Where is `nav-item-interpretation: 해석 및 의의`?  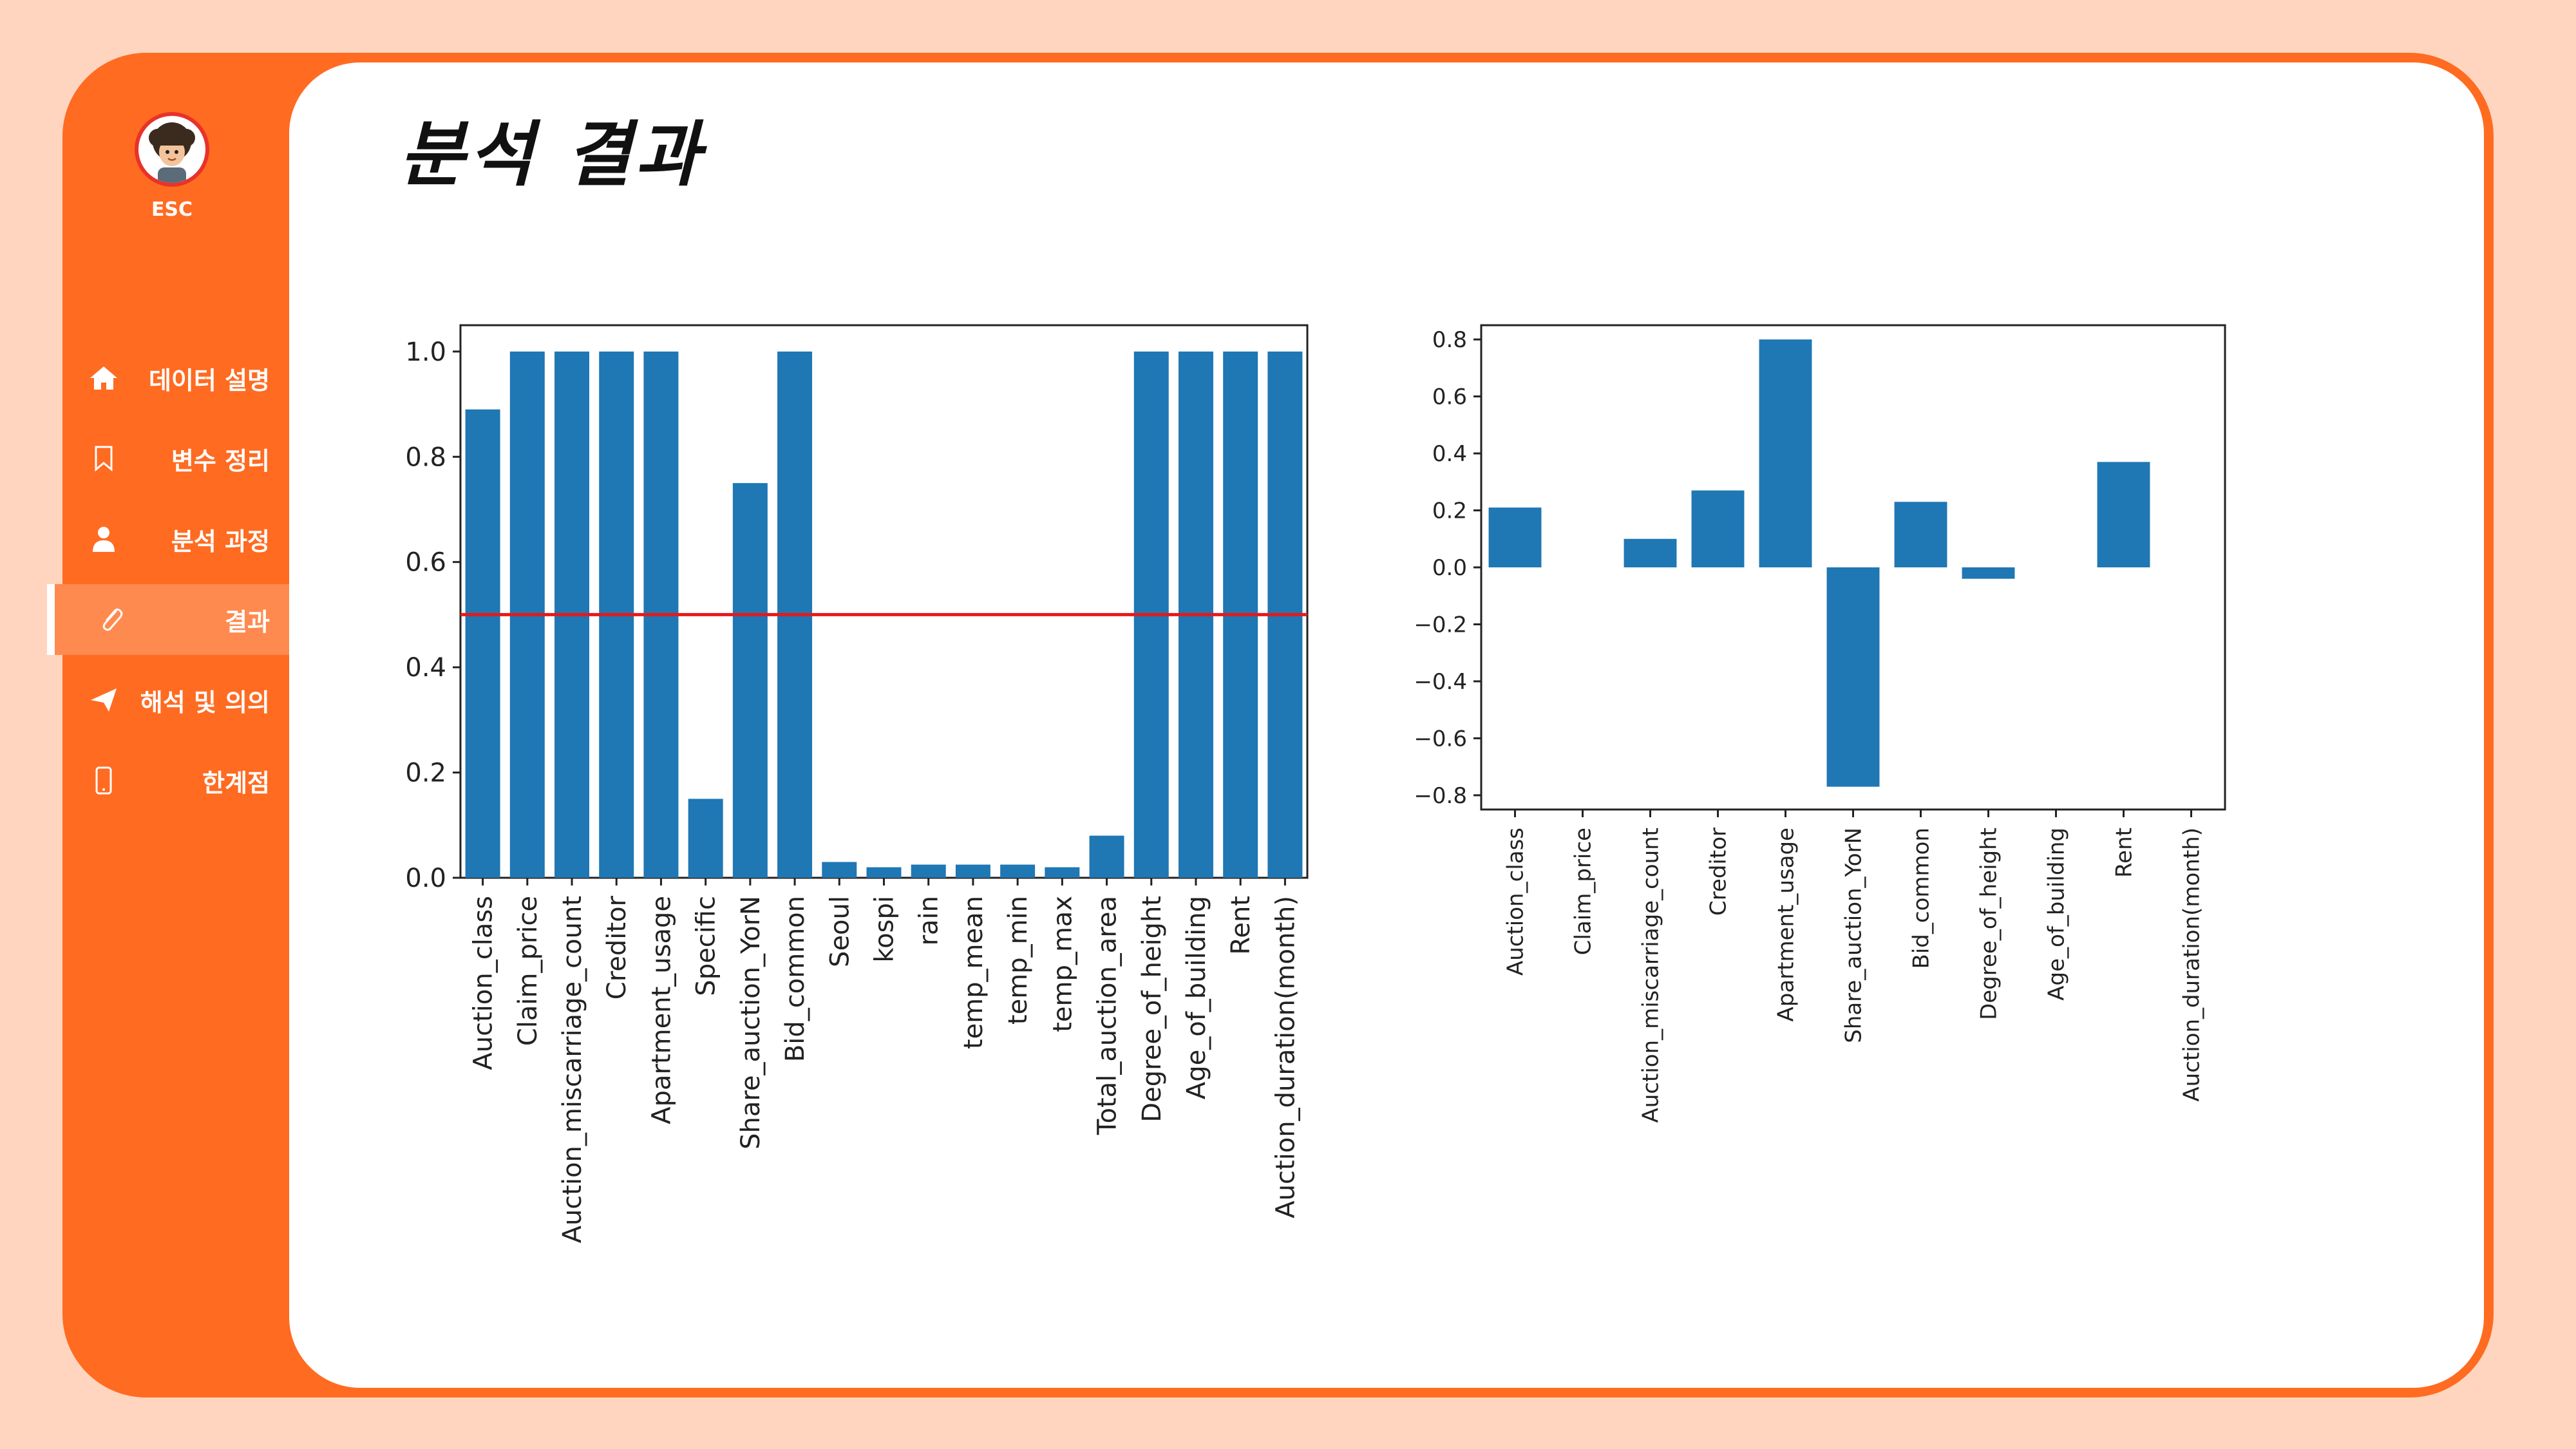
nav-item-interpretation: 해석 및 의의 is located at coordinates (175, 700).